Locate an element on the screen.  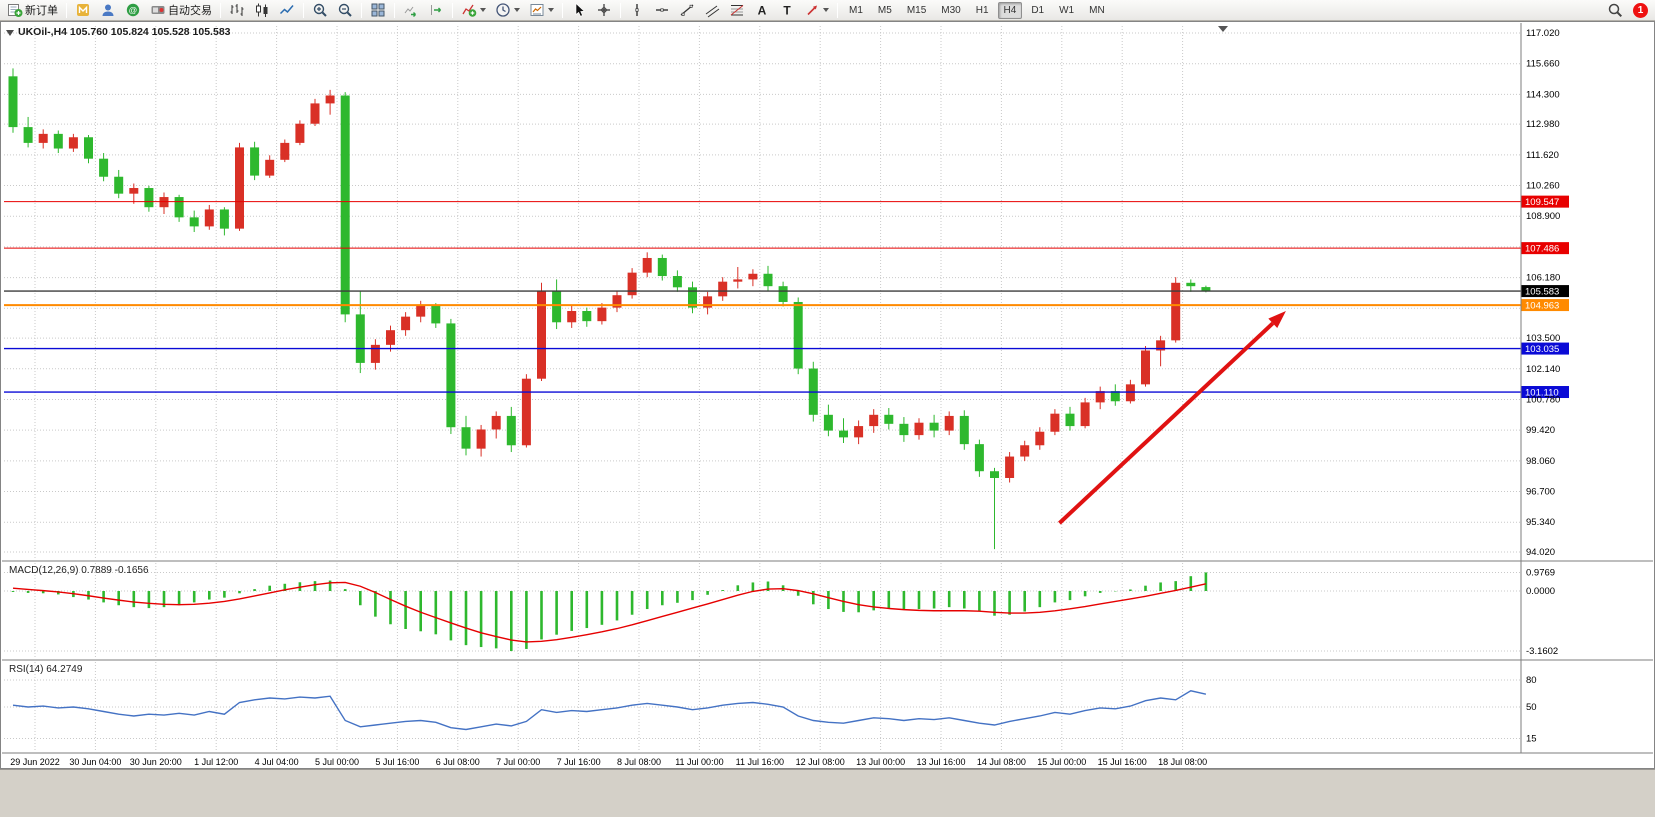
text-button: A is located at coordinates (762, 10).